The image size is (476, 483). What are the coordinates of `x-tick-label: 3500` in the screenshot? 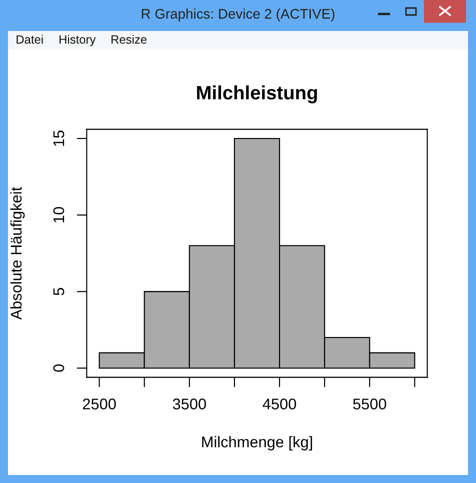 It's located at (189, 404).